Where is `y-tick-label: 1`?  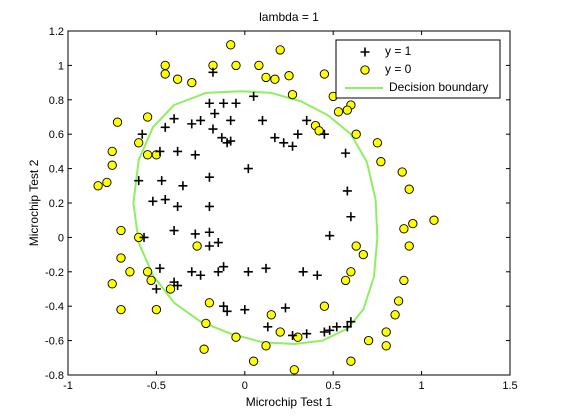
y-tick-label: 1 is located at coordinates (61, 66).